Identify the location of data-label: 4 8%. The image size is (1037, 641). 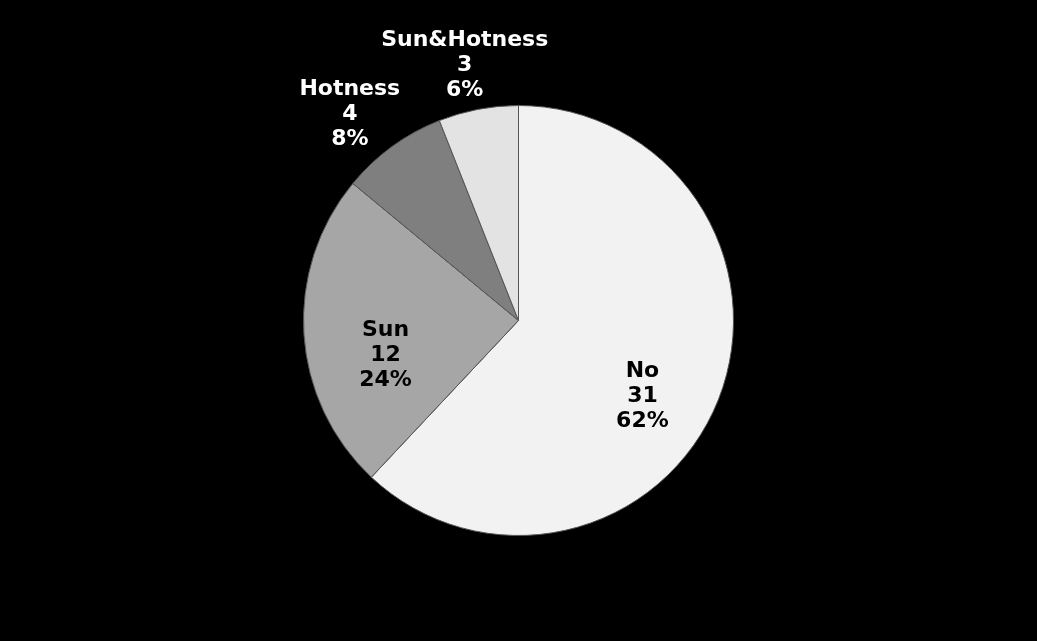
(350, 125).